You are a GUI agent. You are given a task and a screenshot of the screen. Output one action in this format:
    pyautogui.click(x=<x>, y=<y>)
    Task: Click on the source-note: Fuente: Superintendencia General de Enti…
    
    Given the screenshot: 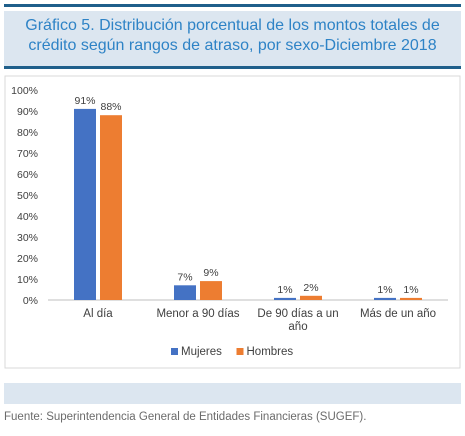 What is the action you would take?
    pyautogui.click(x=185, y=417)
    